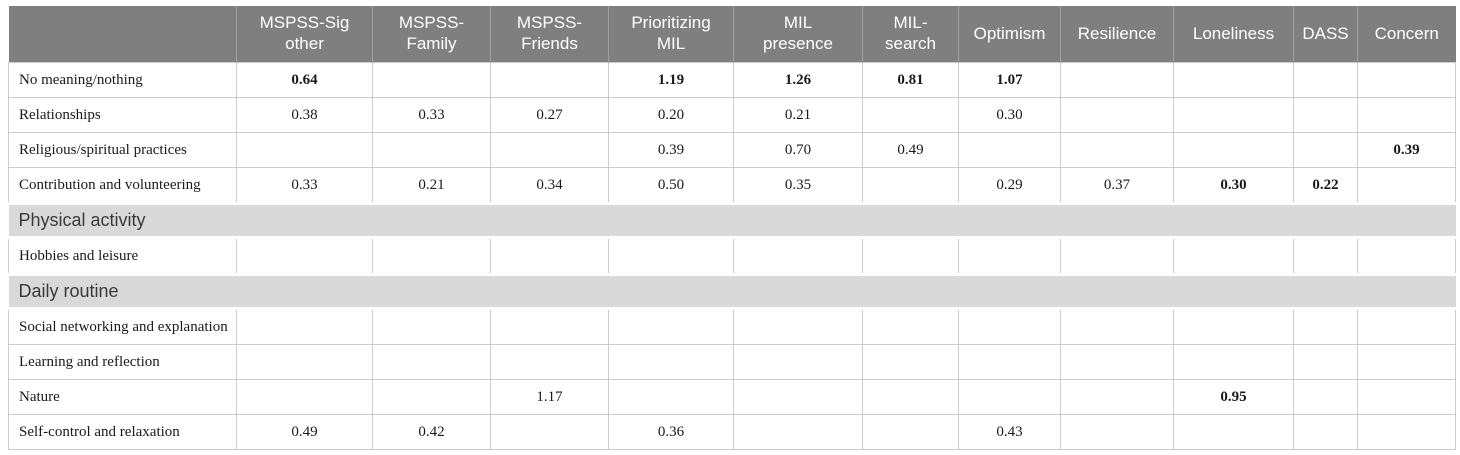 This screenshot has height=455, width=1460. What do you see at coordinates (671, 34) in the screenshot?
I see `col-header-prioritizing-mil: Prioritizing MIL` at bounding box center [671, 34].